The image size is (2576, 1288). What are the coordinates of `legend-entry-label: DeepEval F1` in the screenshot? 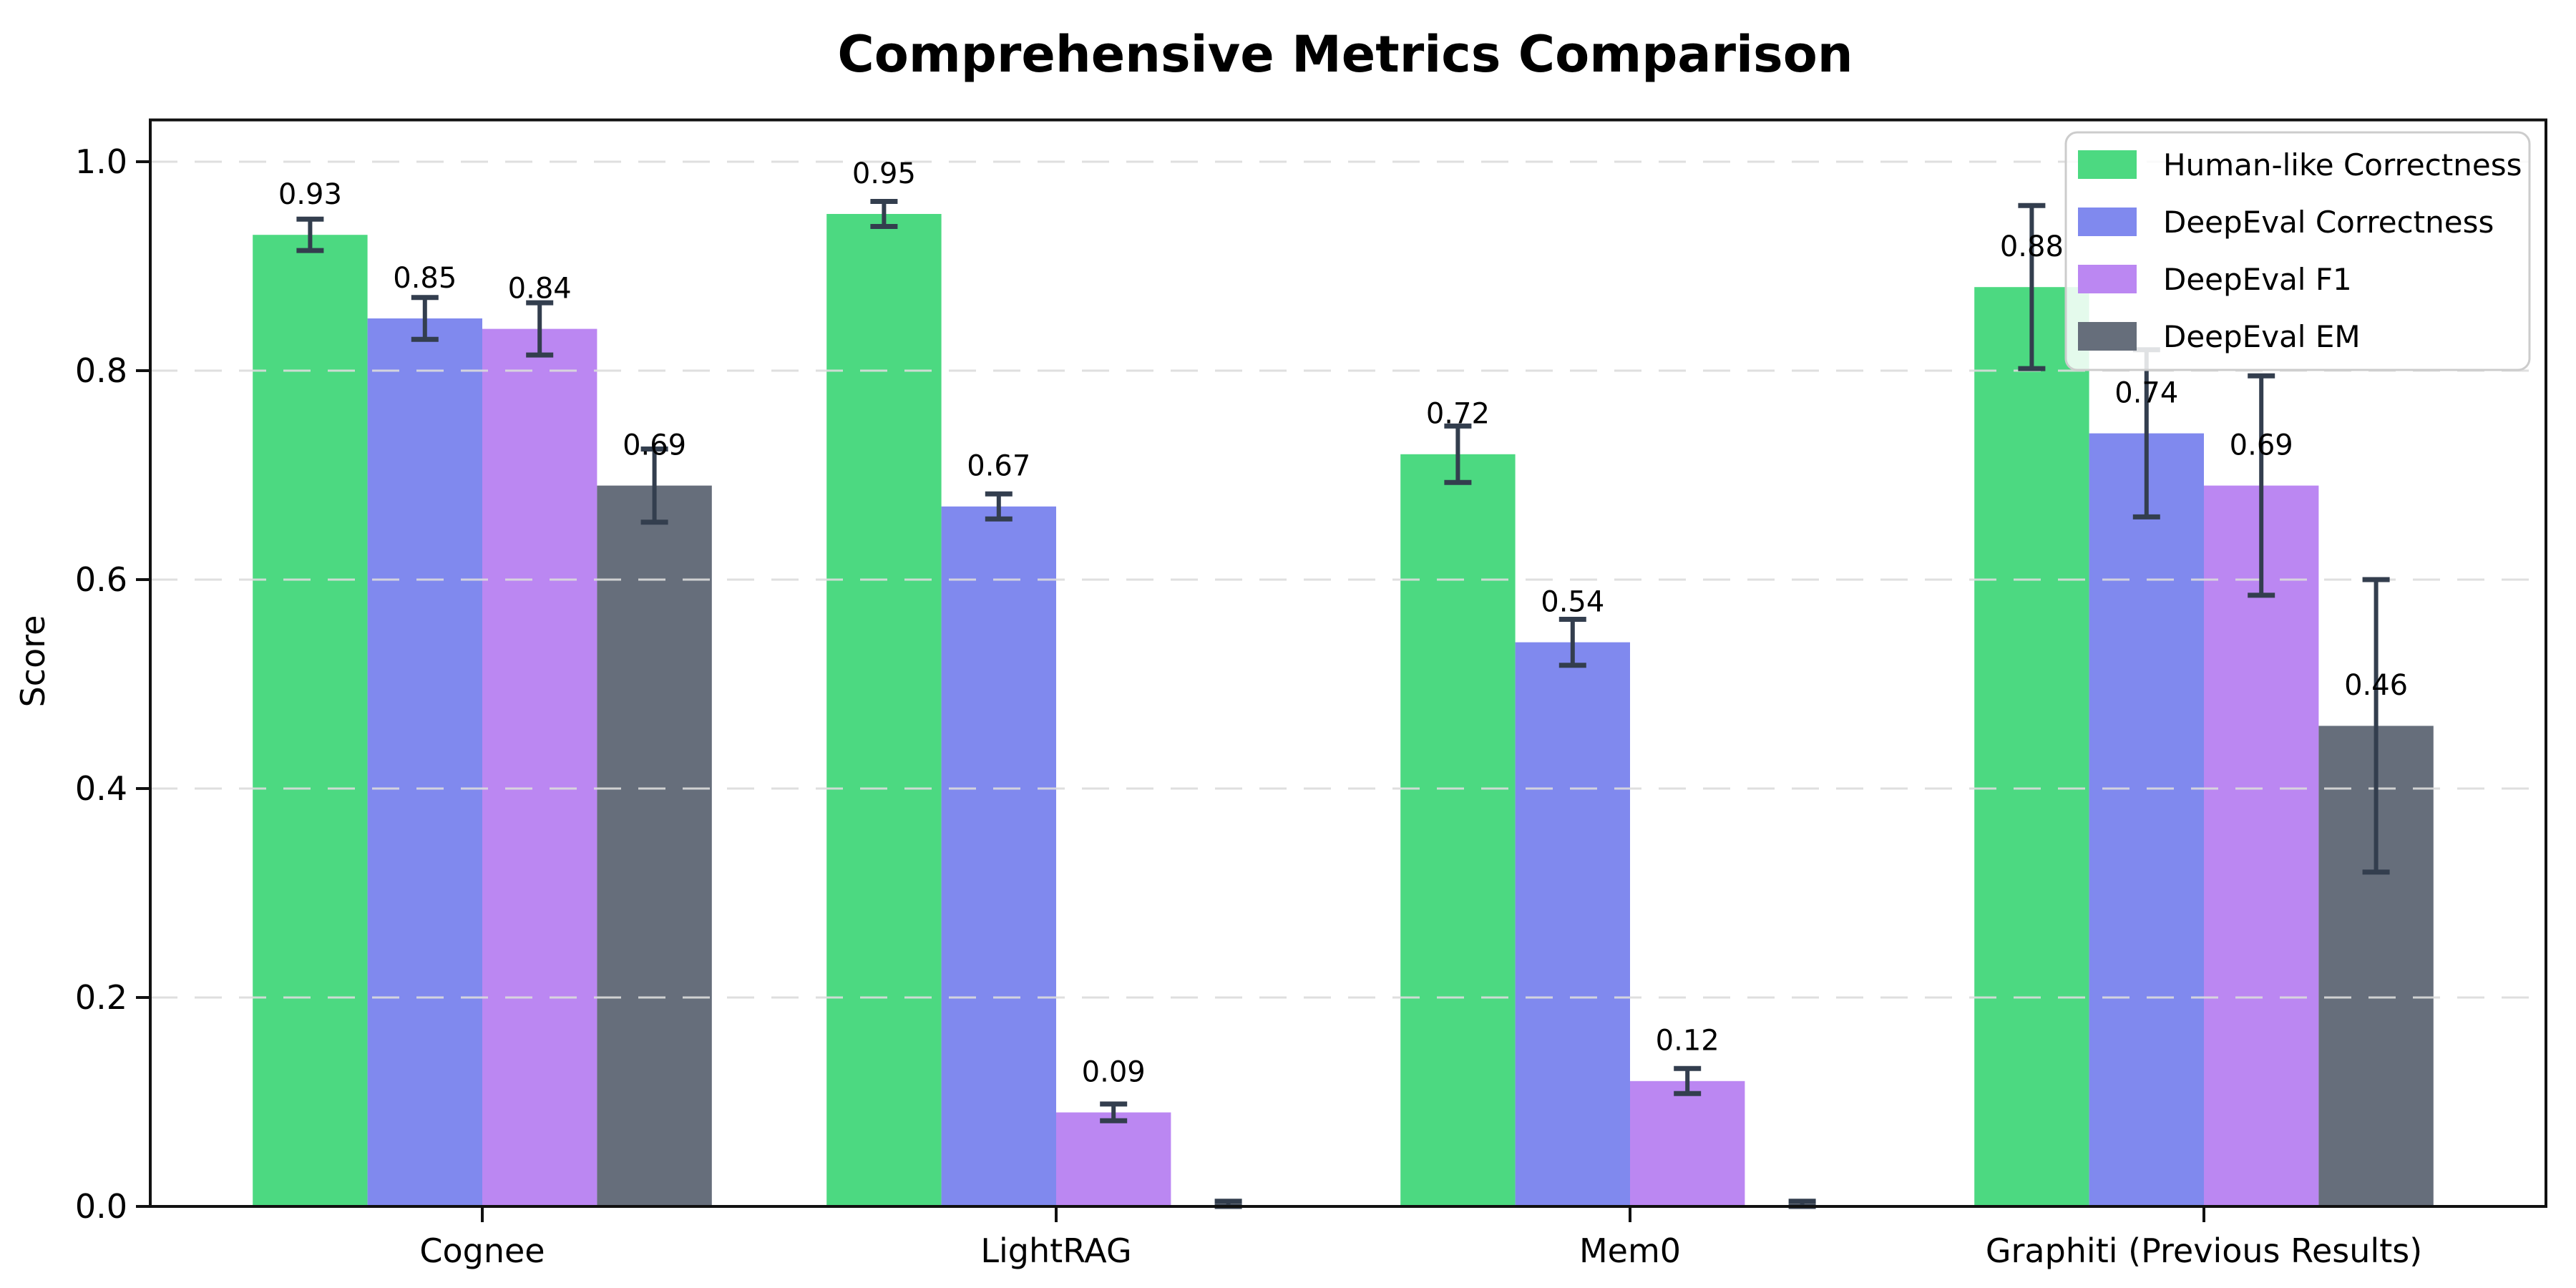 It's located at (2257, 279).